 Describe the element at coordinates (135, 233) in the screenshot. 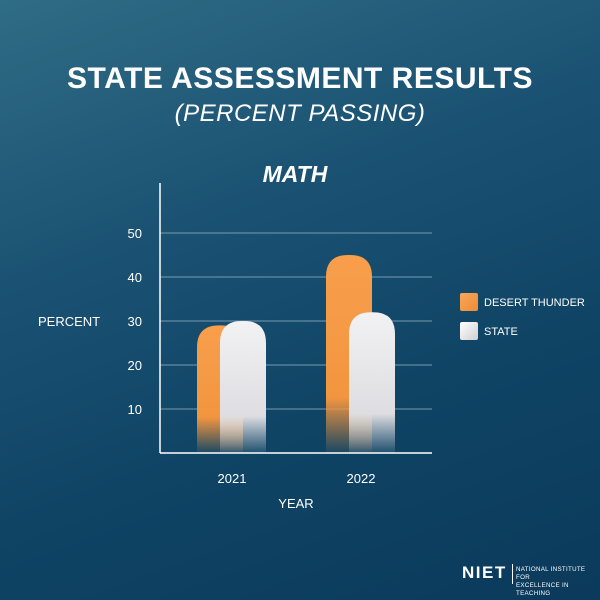

I see `y-tick-label: 50` at that location.